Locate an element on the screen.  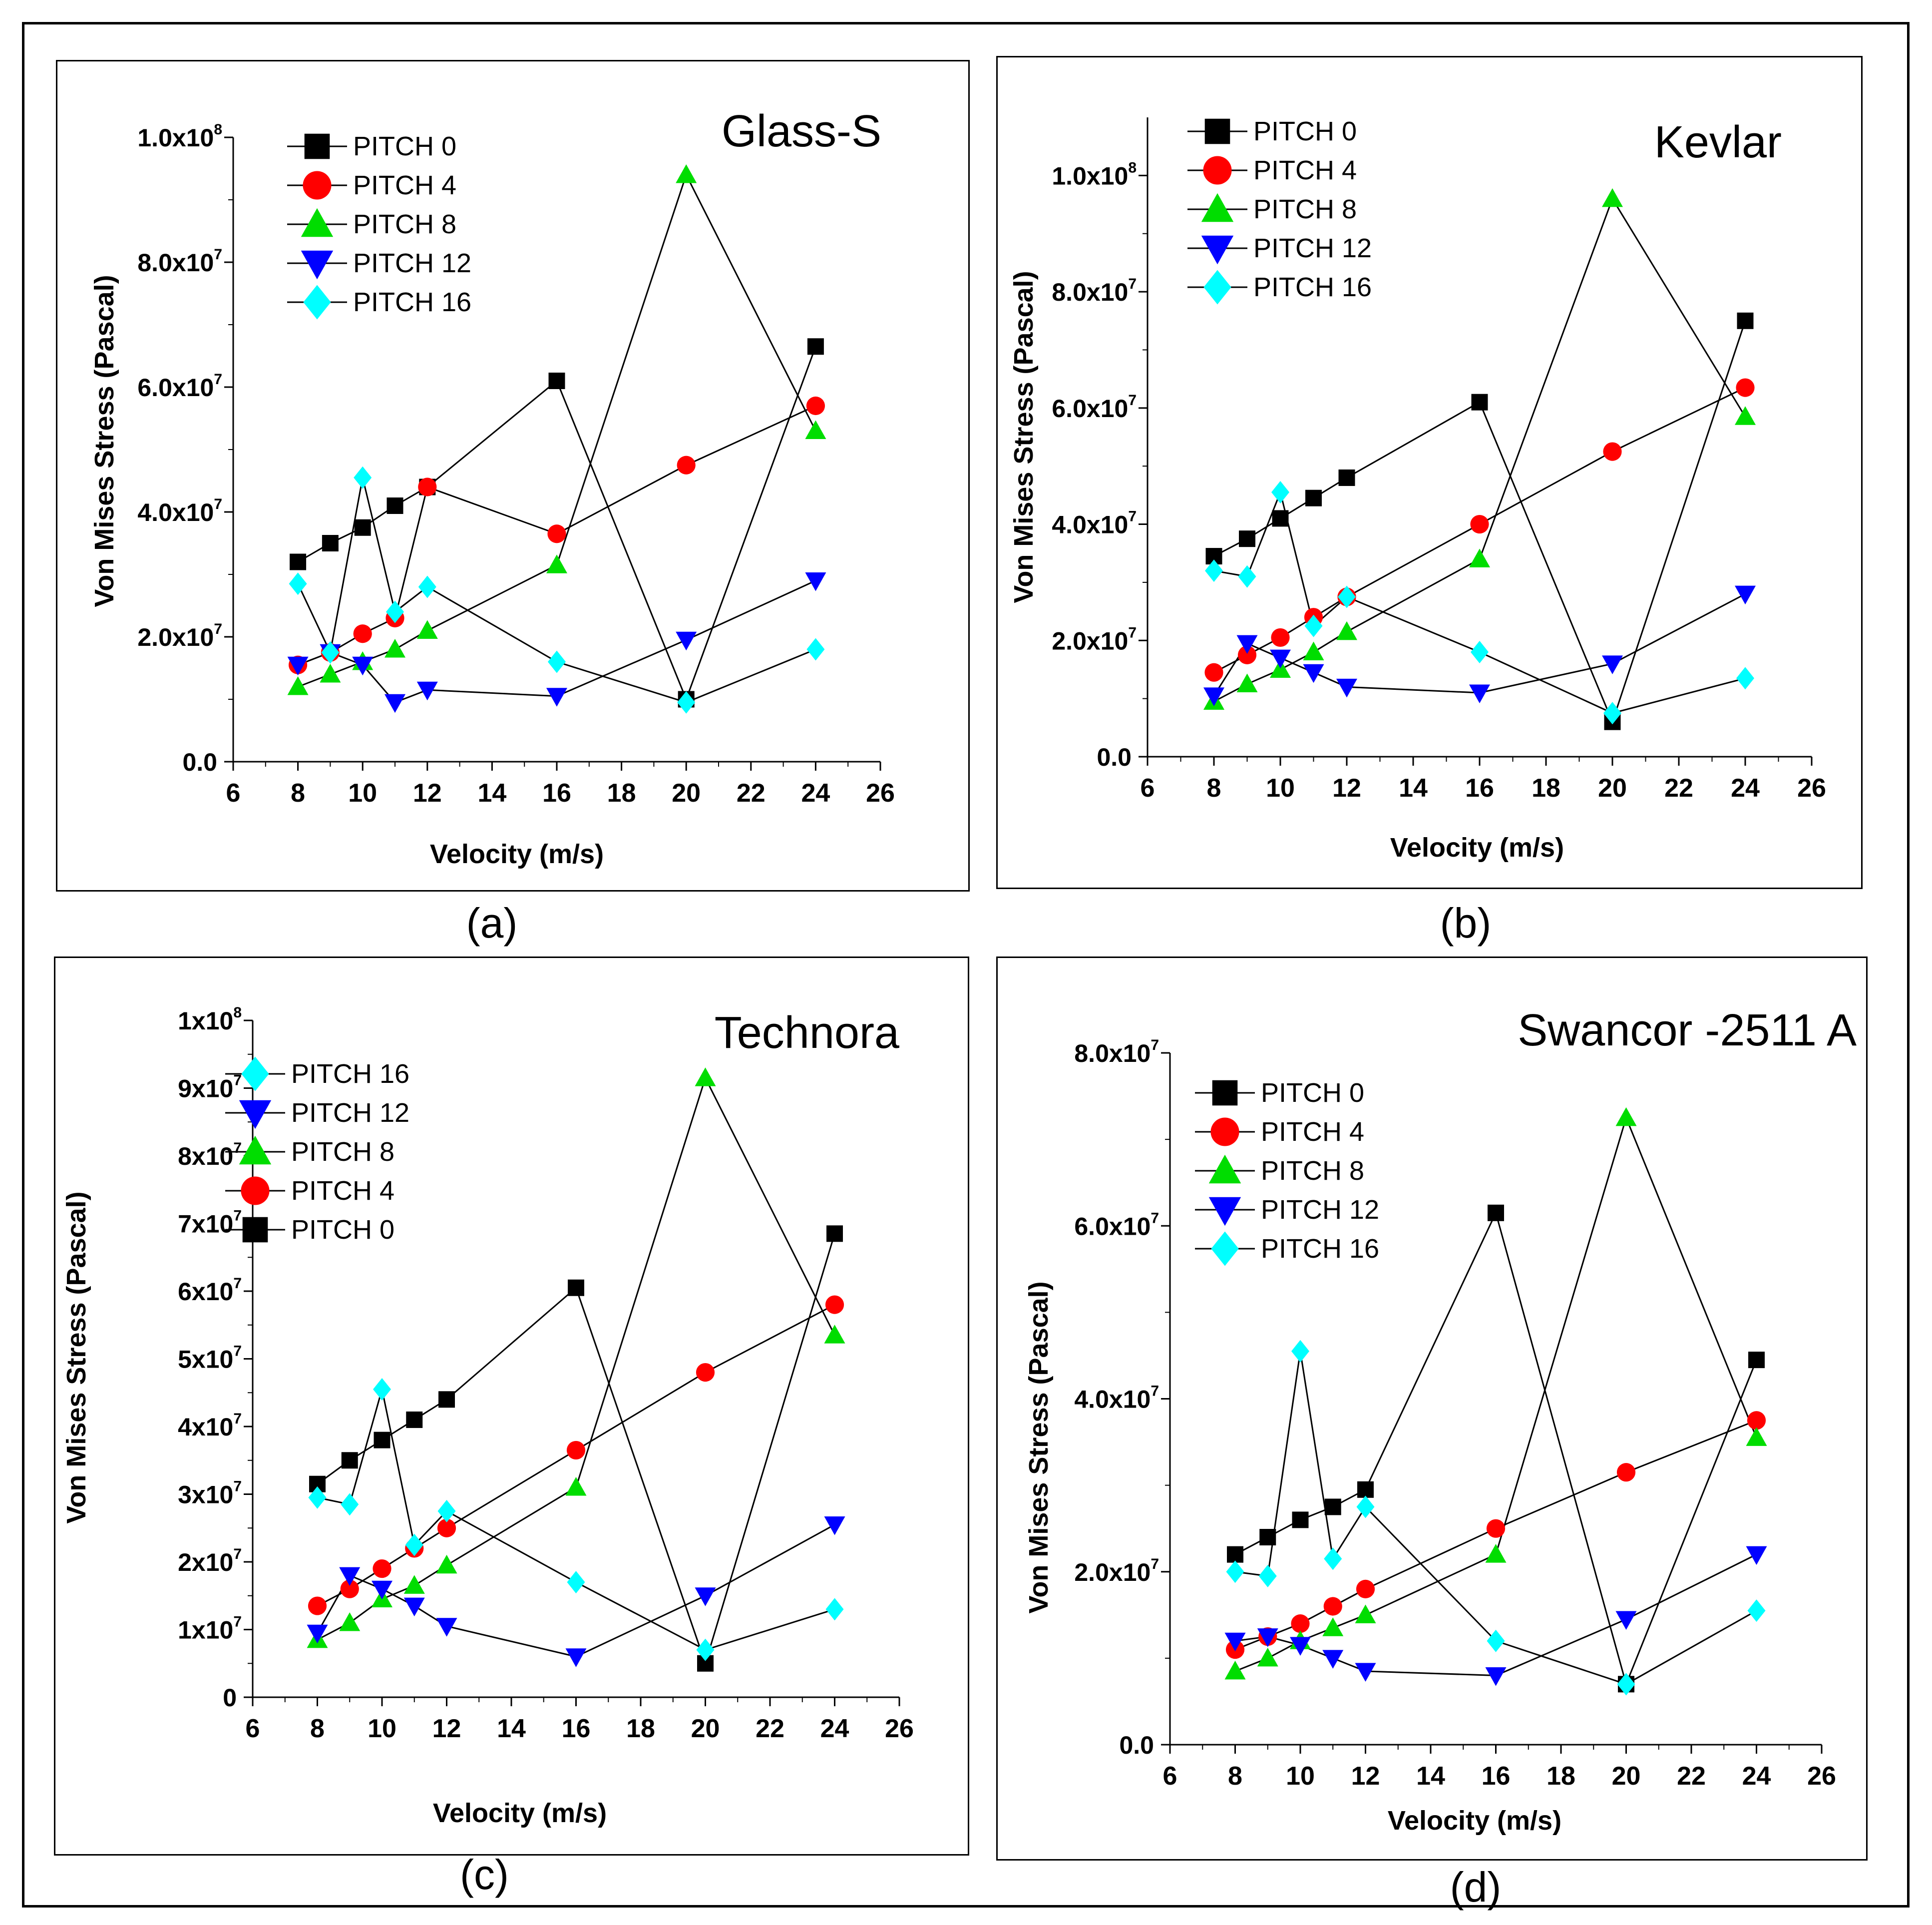
y-tick-label: 7x10⁷ is located at coordinates (210, 1223).